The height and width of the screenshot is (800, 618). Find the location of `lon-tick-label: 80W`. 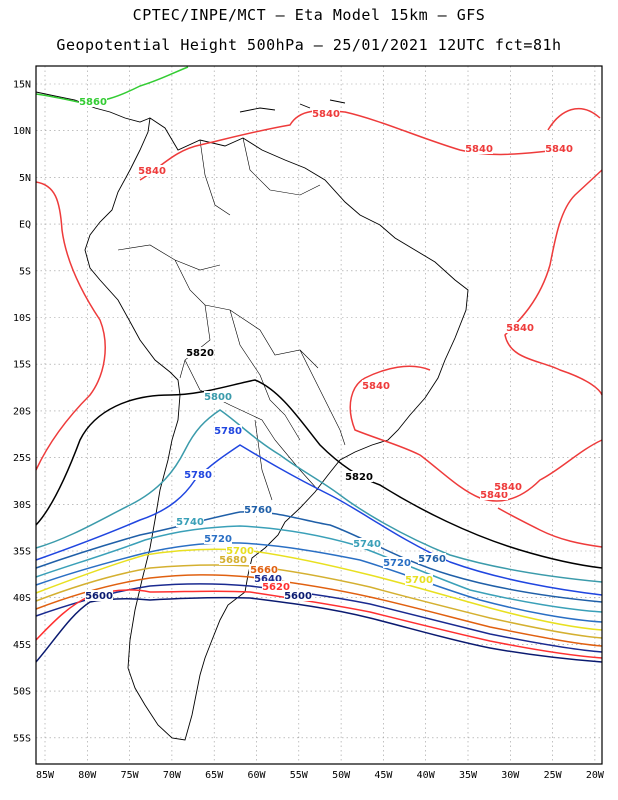

lon-tick-label: 80W is located at coordinates (87, 775).